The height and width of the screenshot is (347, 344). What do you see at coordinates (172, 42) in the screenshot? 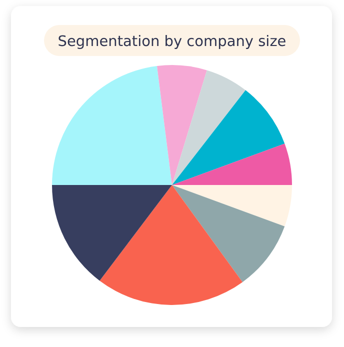
I see `chart-title: Segmentation by company size` at bounding box center [172, 42].